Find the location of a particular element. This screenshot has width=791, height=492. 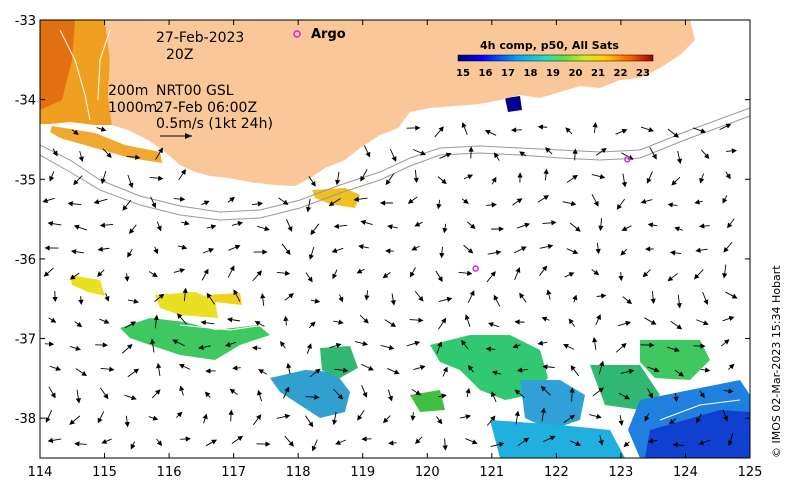

x-tick-label: 122 is located at coordinates (556, 472).